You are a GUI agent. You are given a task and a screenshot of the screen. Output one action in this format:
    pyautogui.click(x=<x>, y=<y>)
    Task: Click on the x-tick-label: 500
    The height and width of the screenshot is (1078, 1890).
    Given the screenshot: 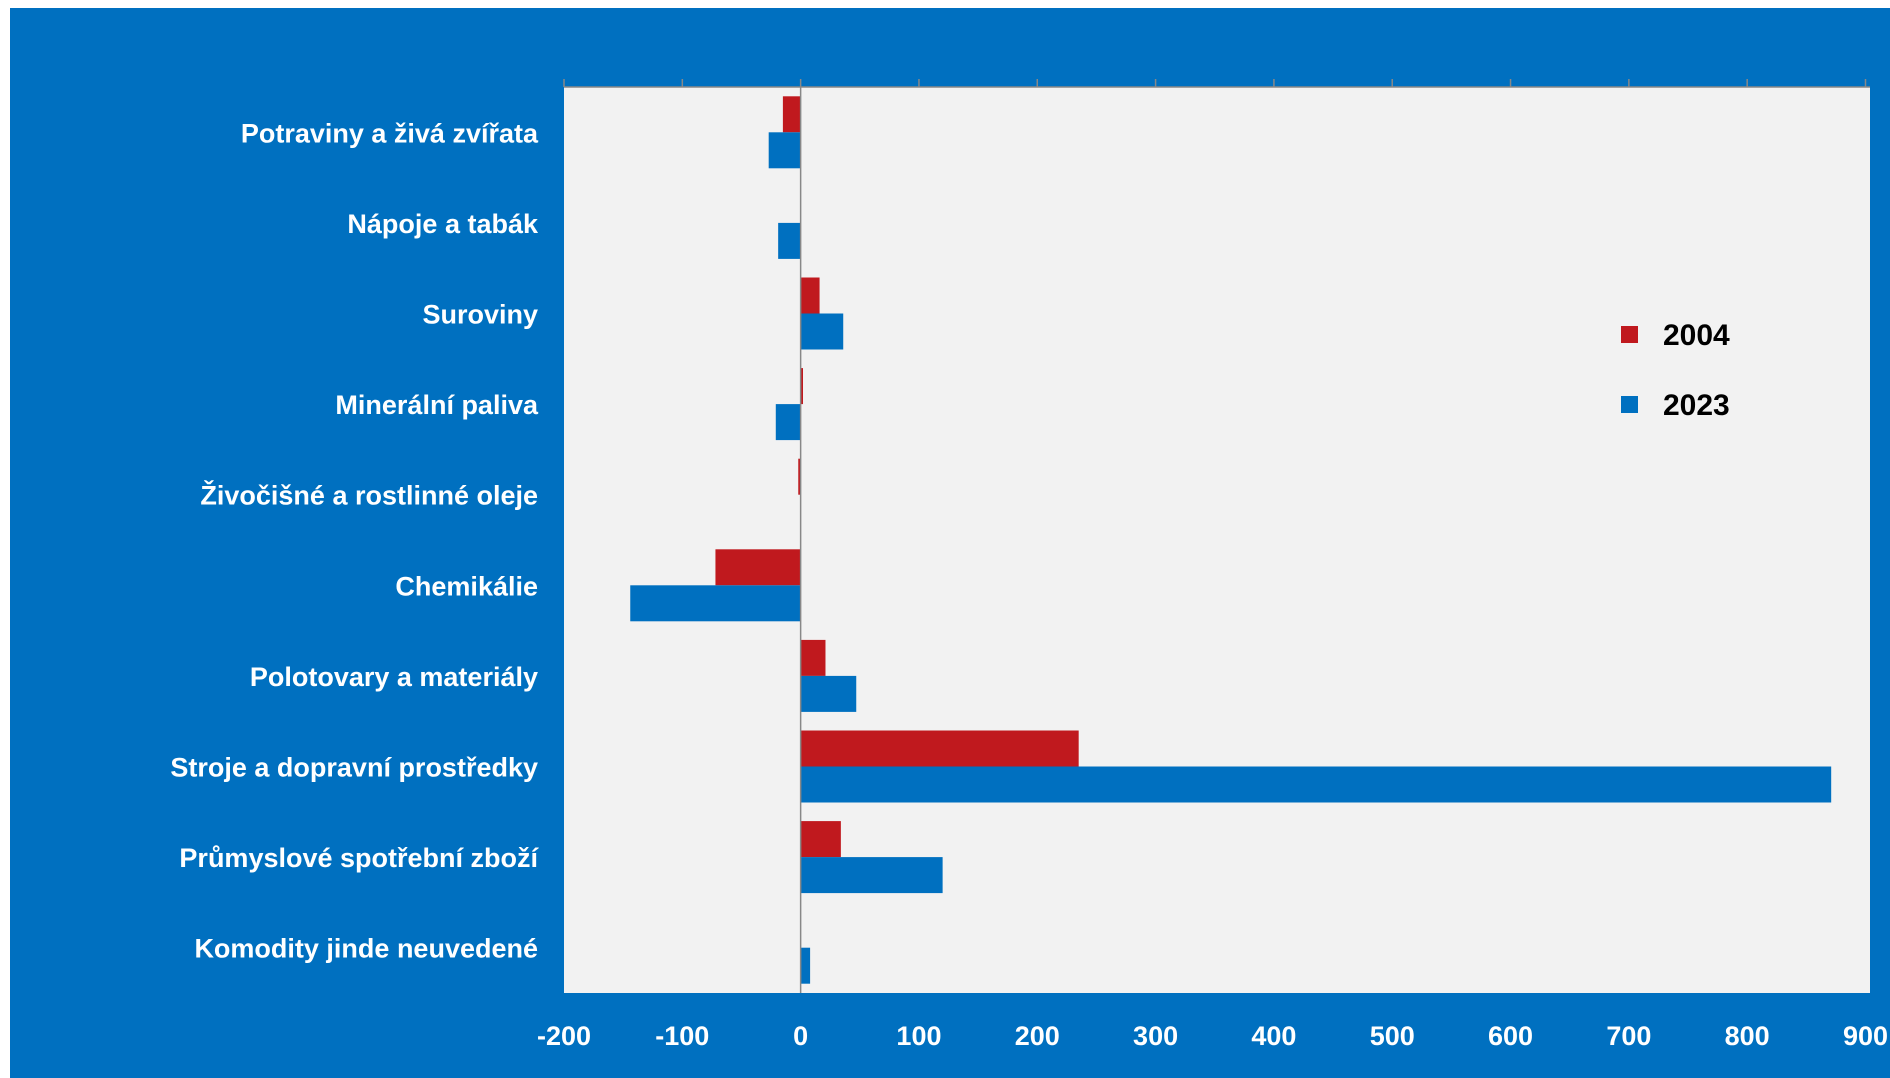 What is the action you would take?
    pyautogui.click(x=1392, y=1036)
    